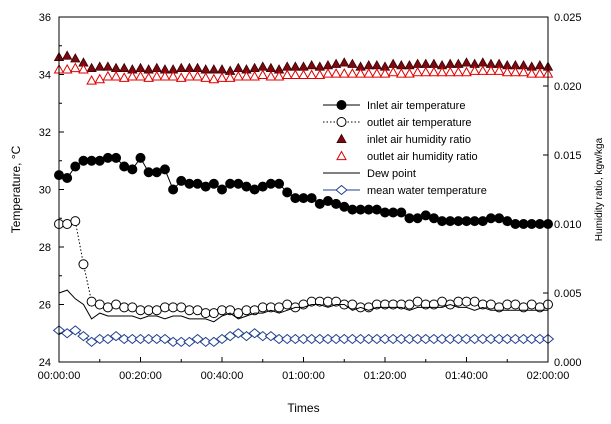 The width and height of the screenshot is (611, 424). What do you see at coordinates (391, 174) in the screenshot?
I see `legend-label: Dew point` at bounding box center [391, 174].